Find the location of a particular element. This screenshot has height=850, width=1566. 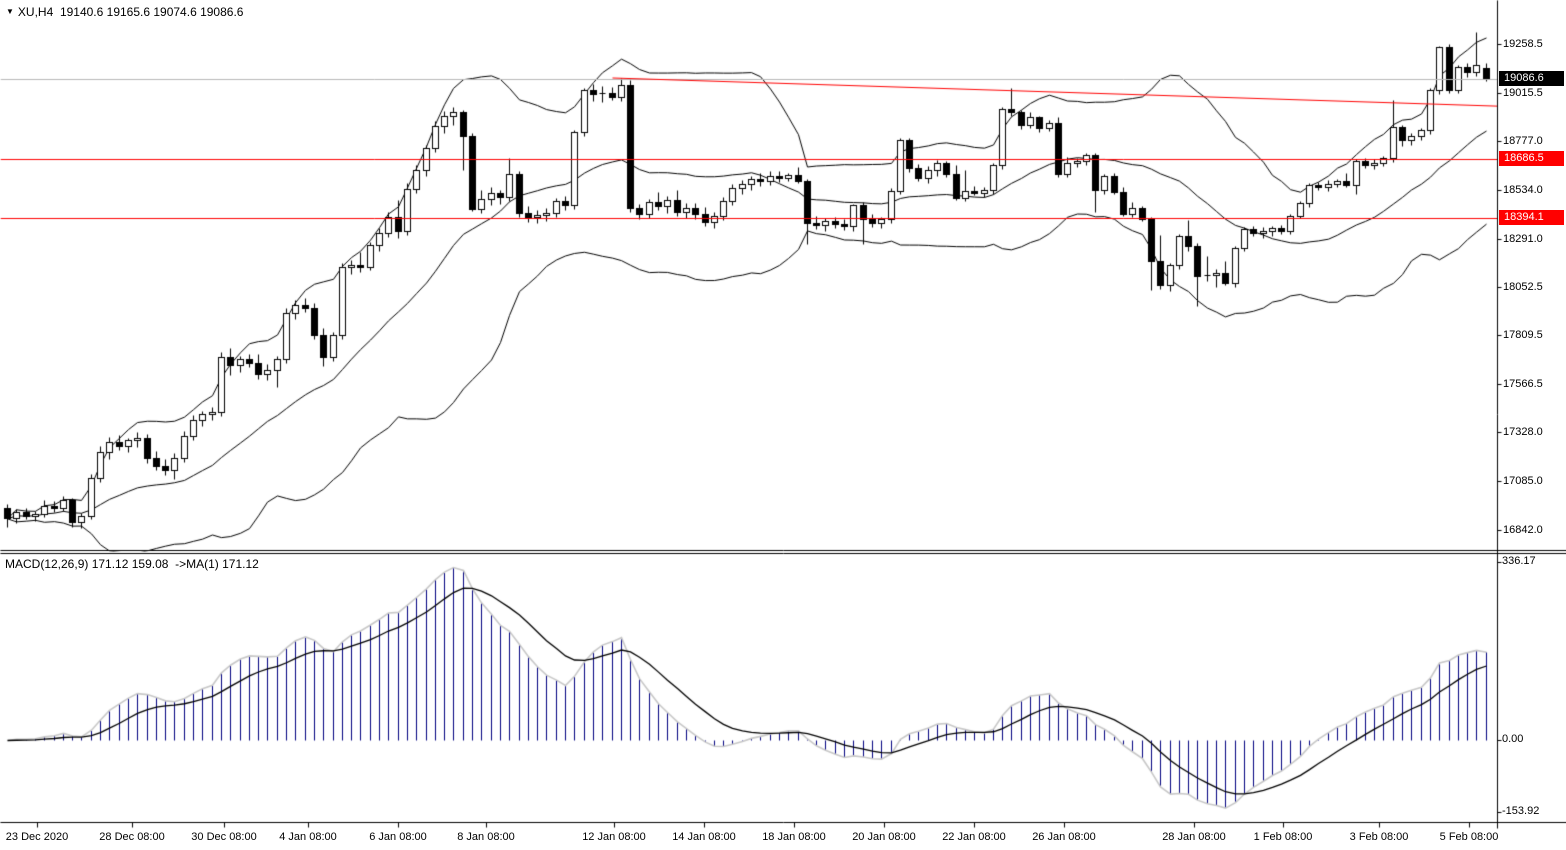

macd-axis-label: -153.92 is located at coordinates (1521, 811).